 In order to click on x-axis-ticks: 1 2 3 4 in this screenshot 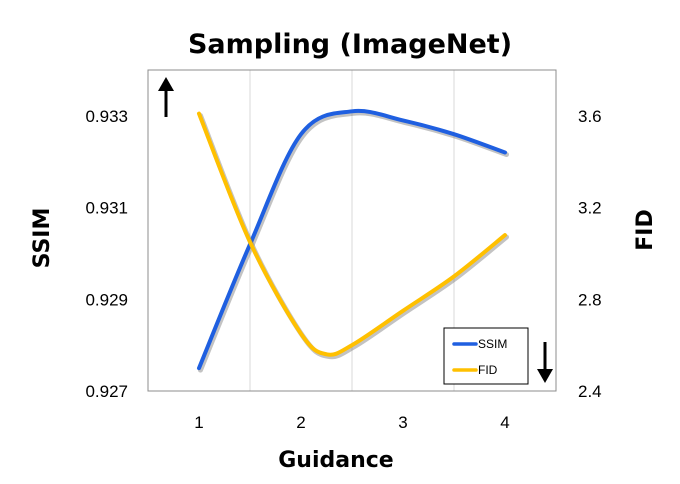, I will do `click(351, 422)`.